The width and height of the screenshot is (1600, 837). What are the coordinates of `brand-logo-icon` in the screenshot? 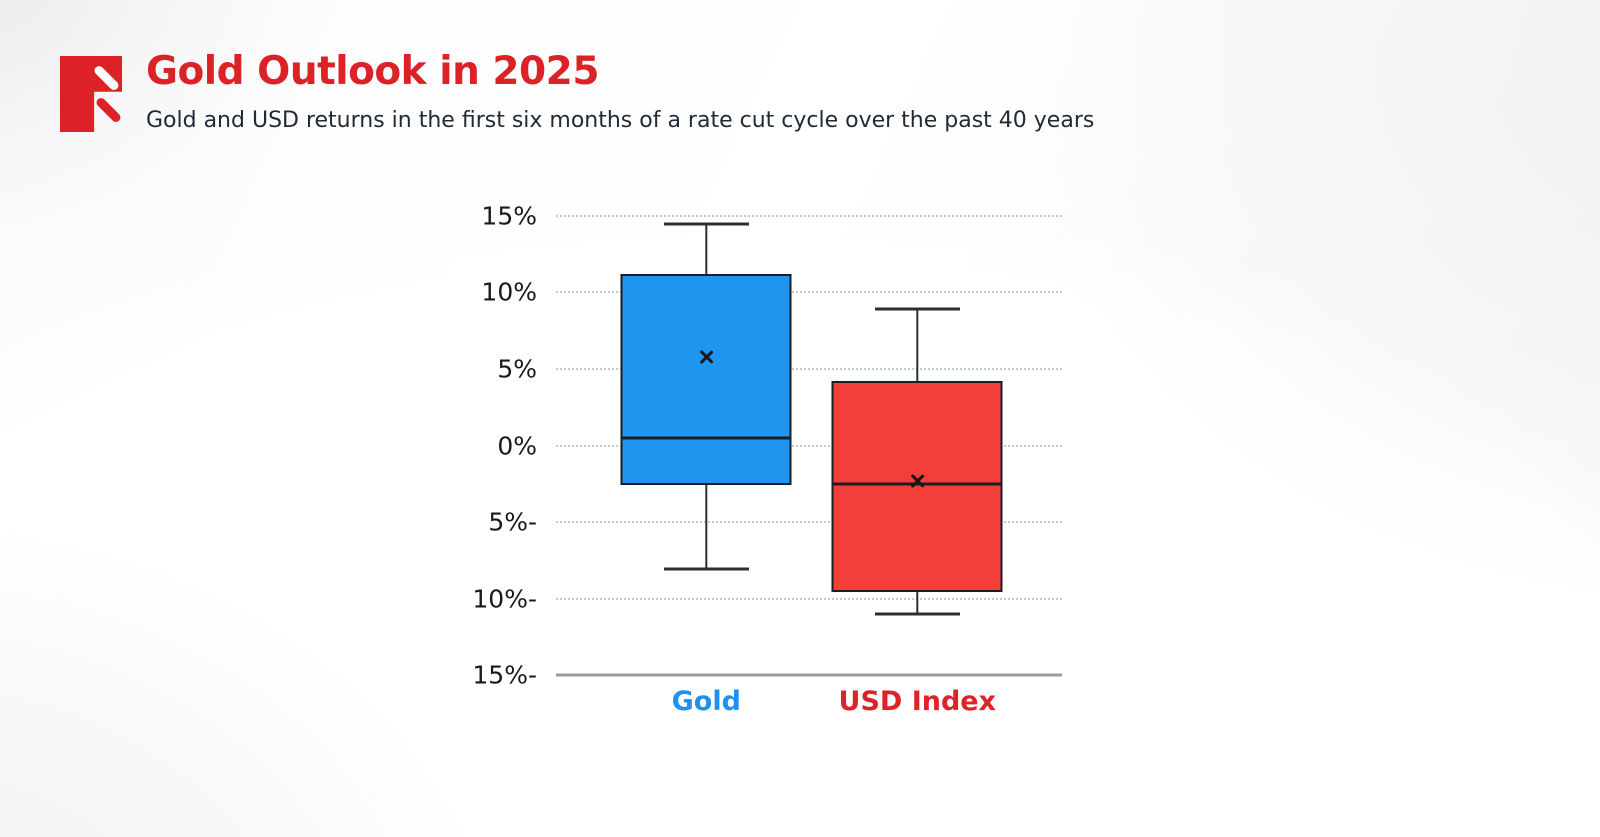 It's located at (91, 94).